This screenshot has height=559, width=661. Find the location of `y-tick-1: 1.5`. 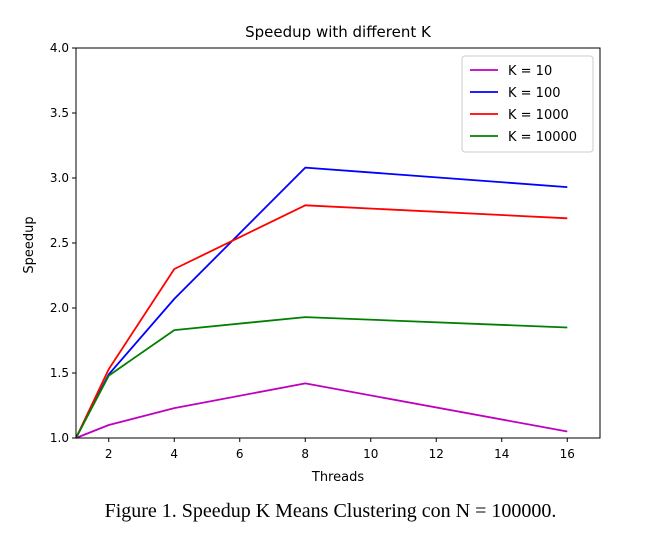

y-tick-1: 1.5 is located at coordinates (63, 373).